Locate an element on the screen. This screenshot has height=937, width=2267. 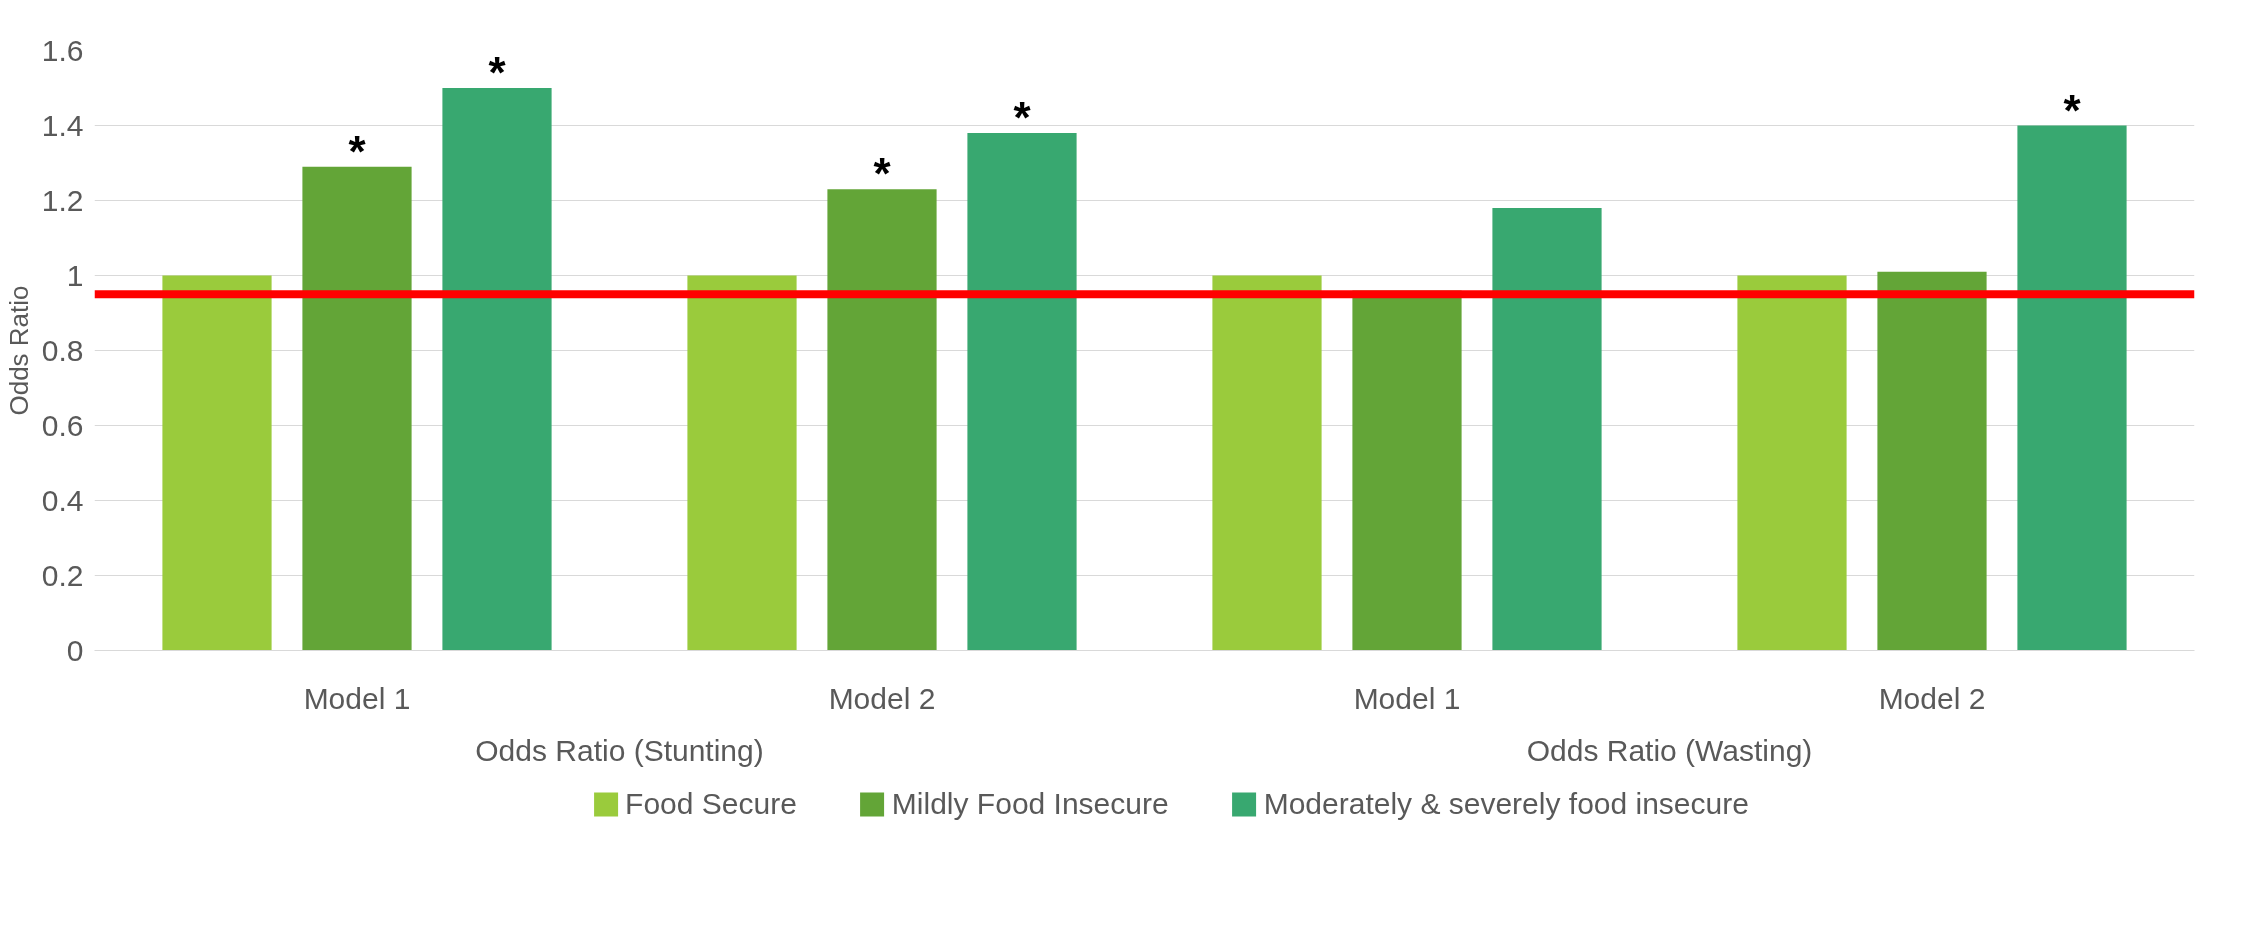
legend-label: Moderately & severely food insecure is located at coordinates (1506, 804).